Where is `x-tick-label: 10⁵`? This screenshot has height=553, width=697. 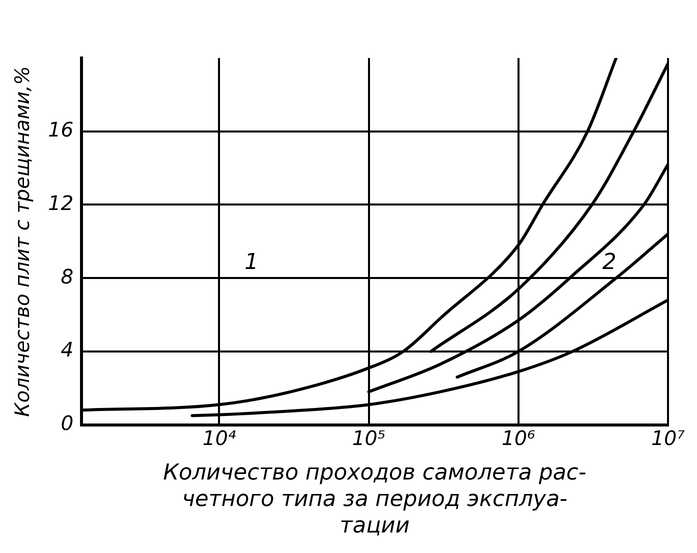 x-tick-label: 10⁵ is located at coordinates (369, 438).